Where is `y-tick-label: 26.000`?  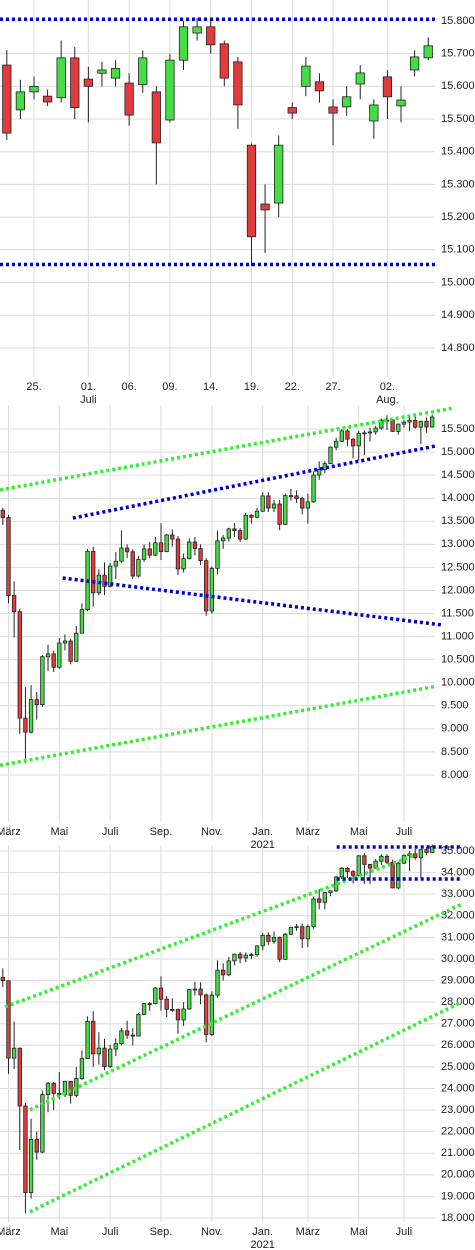 y-tick-label: 26.000 is located at coordinates (458, 1045).